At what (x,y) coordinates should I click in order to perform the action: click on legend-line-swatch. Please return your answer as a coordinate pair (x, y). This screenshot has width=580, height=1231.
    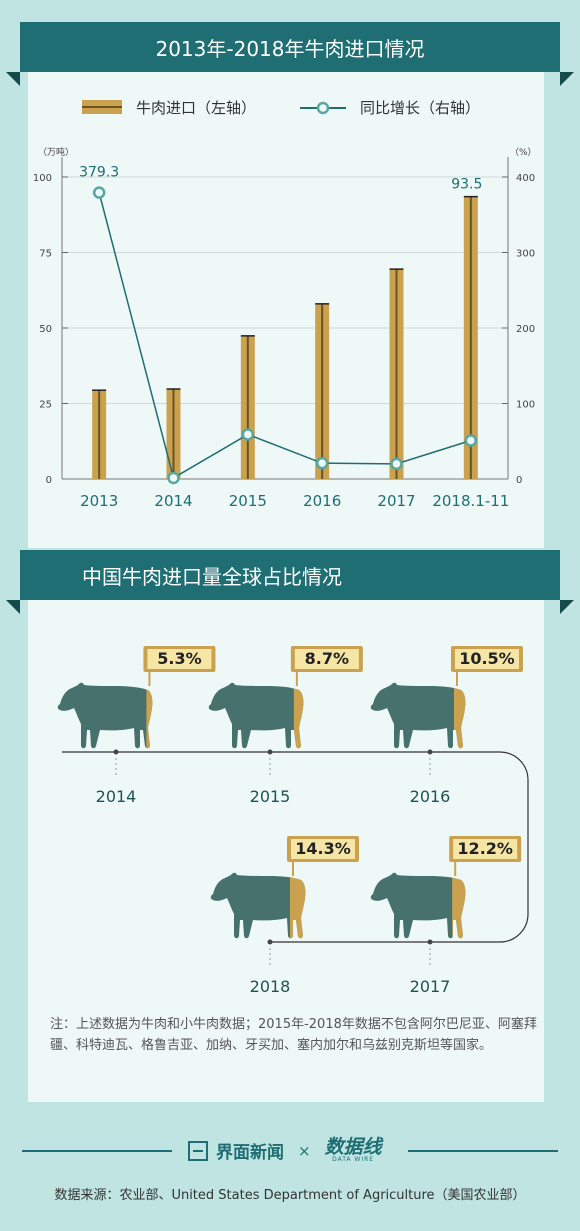
    Looking at the image, I should click on (323, 107).